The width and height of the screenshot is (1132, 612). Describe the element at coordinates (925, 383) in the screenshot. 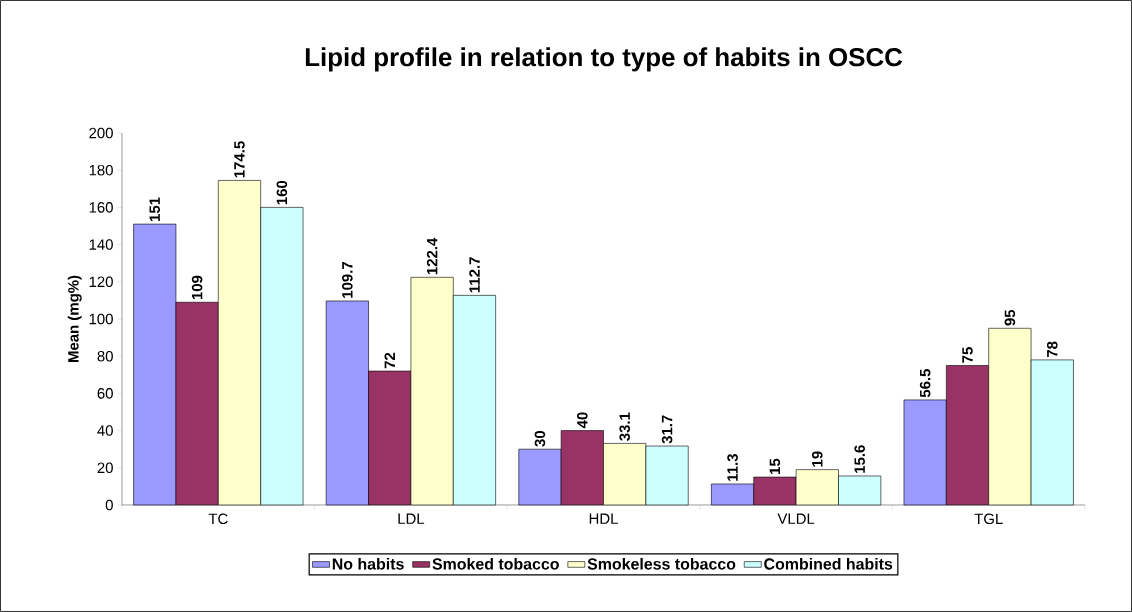

I see `data-label: 56.5` at that location.